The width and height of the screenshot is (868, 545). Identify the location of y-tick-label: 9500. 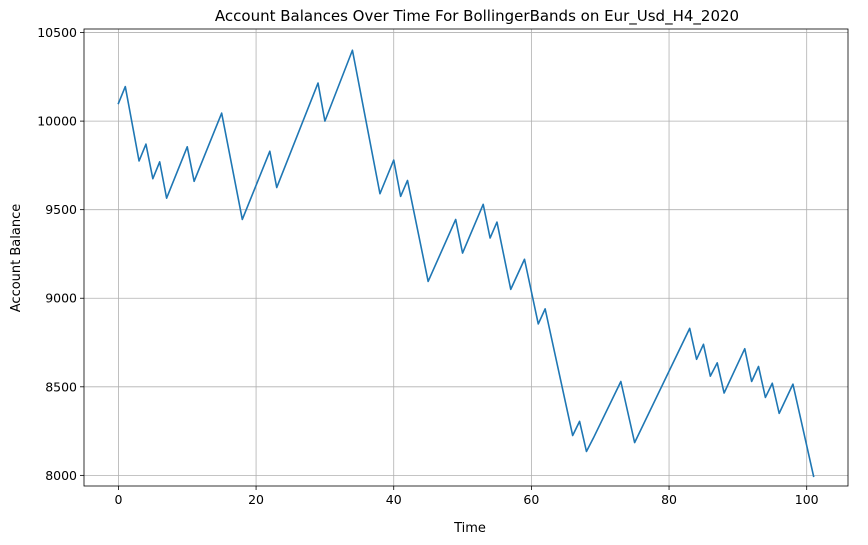
(61, 209).